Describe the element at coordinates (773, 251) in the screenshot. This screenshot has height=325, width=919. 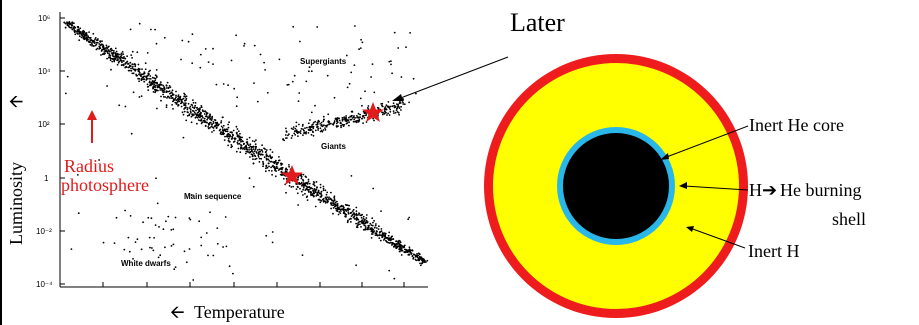
I see `label-inert-h: Inert H` at that location.